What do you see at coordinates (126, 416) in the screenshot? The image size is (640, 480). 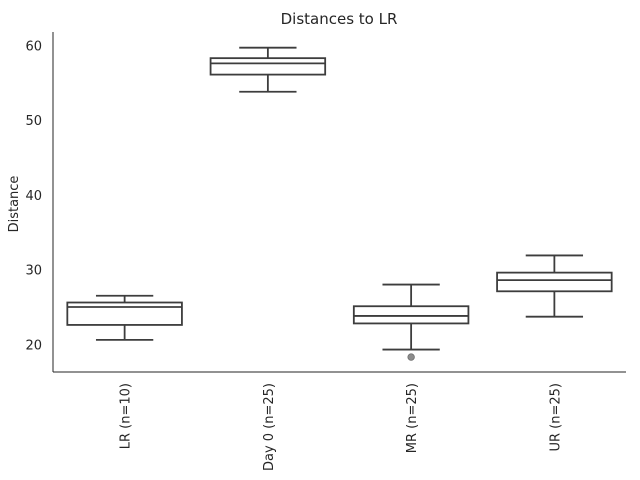 I see `x-tick-label: LR (n=10)` at bounding box center [126, 416].